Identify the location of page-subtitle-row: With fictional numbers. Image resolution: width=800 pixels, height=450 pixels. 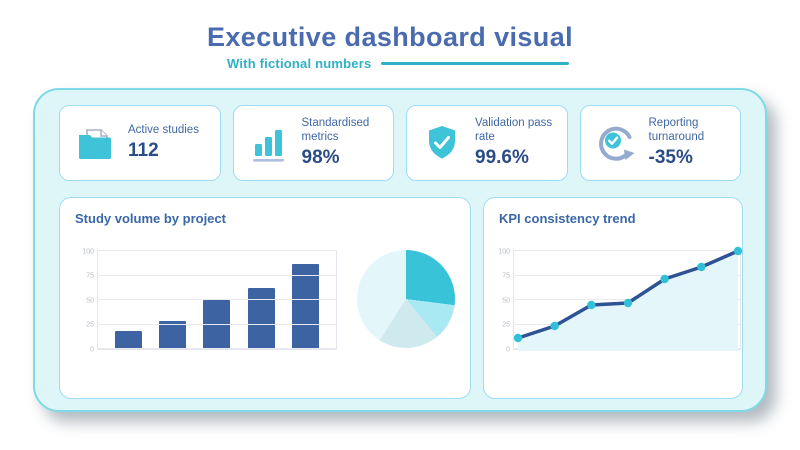
(398, 63).